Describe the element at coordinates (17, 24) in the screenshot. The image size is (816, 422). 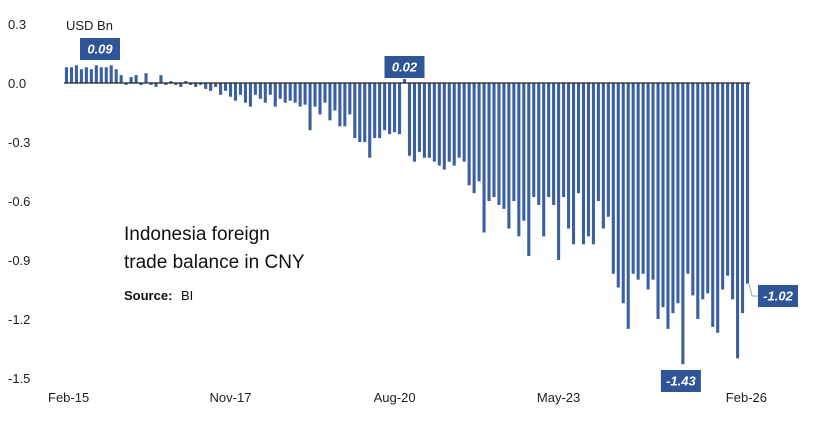
I see `y-tick-label: 0.3` at that location.